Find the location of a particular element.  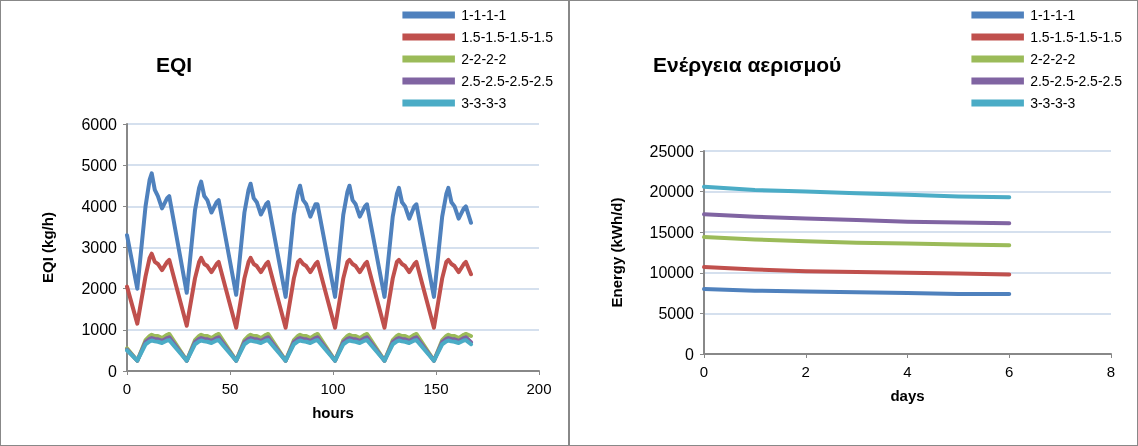

x-tick-label: 50 is located at coordinates (230, 388).